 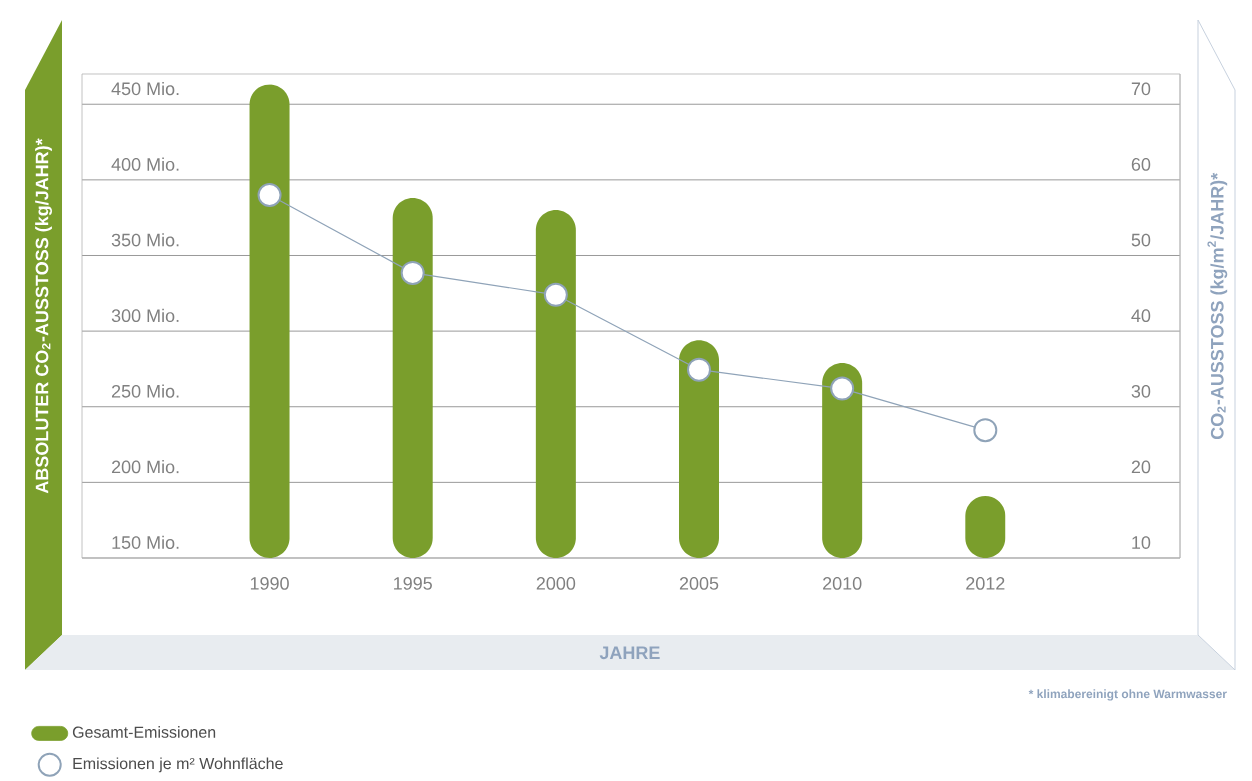 What do you see at coordinates (44, 316) in the screenshot?
I see `y-axis-title: ABSOLUTER CO$_{2}$-AUSSTOSS (kg/JAHR)*` at bounding box center [44, 316].